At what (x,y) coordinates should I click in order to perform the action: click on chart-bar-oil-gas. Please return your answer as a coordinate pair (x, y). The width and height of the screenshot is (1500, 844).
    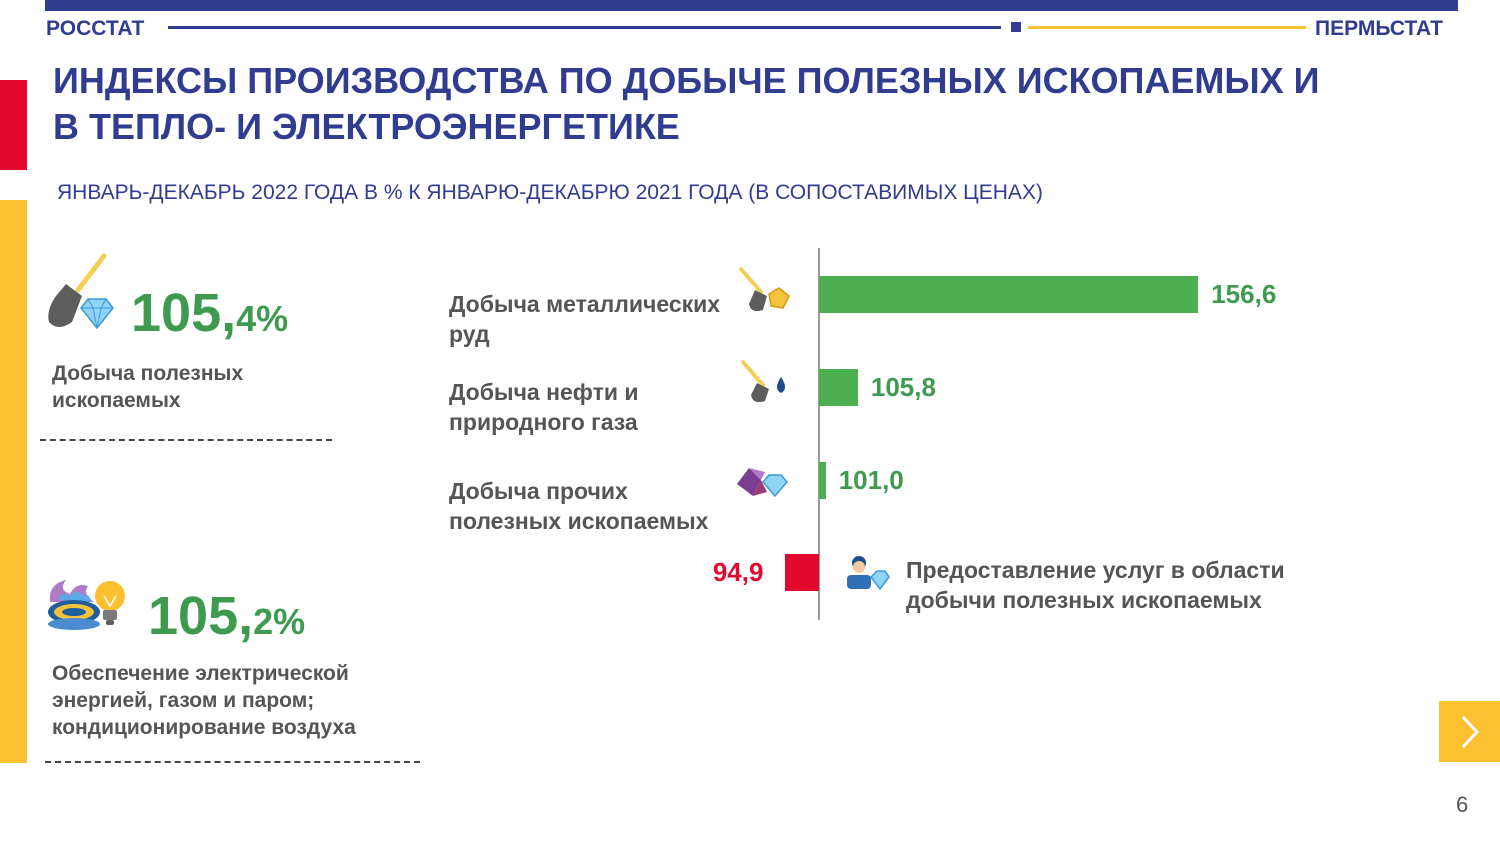
    Looking at the image, I should click on (838, 387).